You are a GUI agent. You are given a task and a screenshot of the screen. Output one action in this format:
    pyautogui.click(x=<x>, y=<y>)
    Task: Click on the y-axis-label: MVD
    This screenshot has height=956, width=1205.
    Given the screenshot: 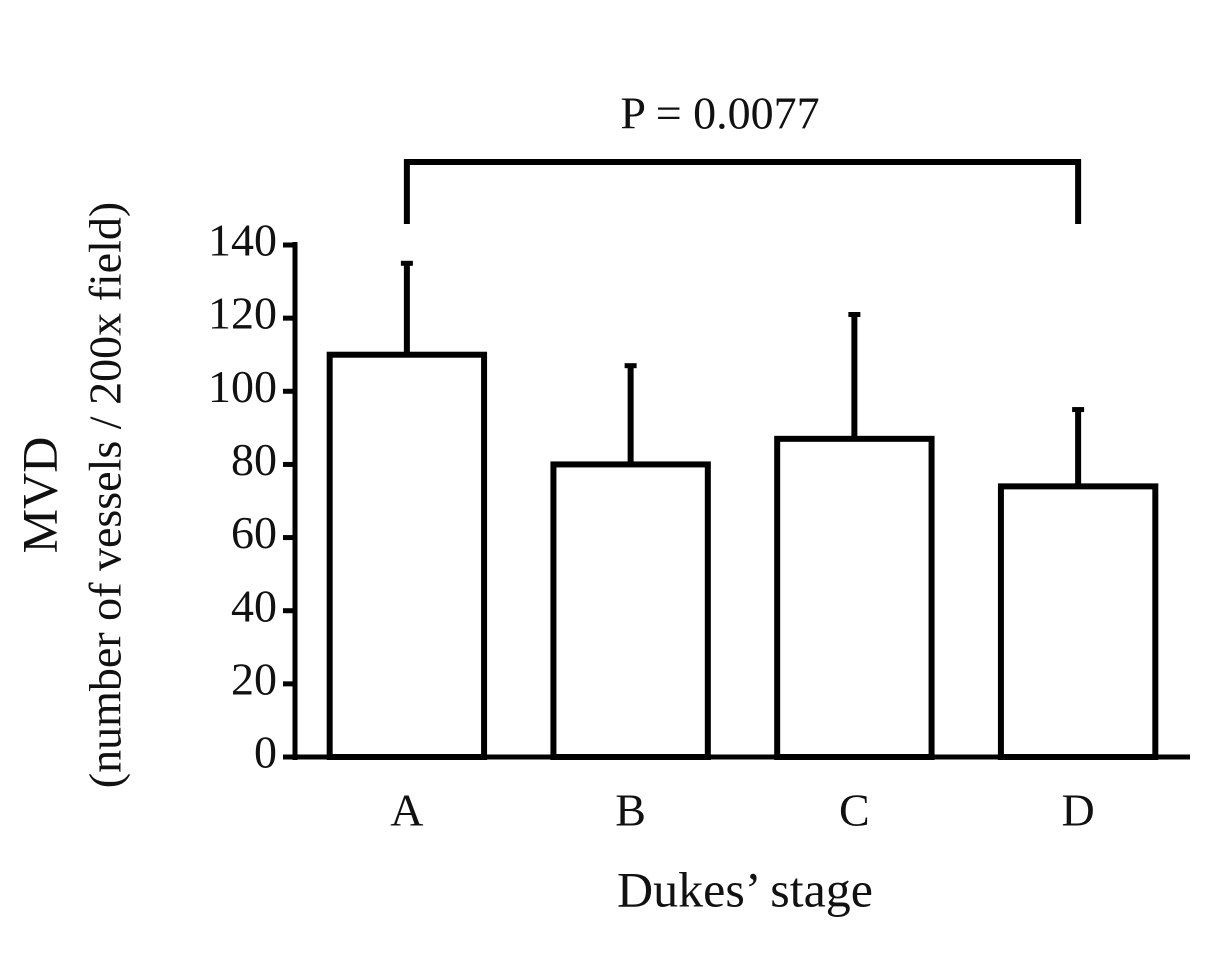 What is the action you would take?
    pyautogui.click(x=39, y=495)
    